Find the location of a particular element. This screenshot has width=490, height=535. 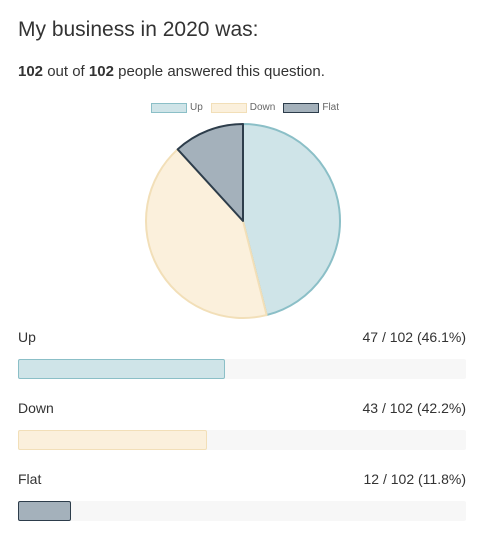

result-track-down is located at coordinates (242, 440).